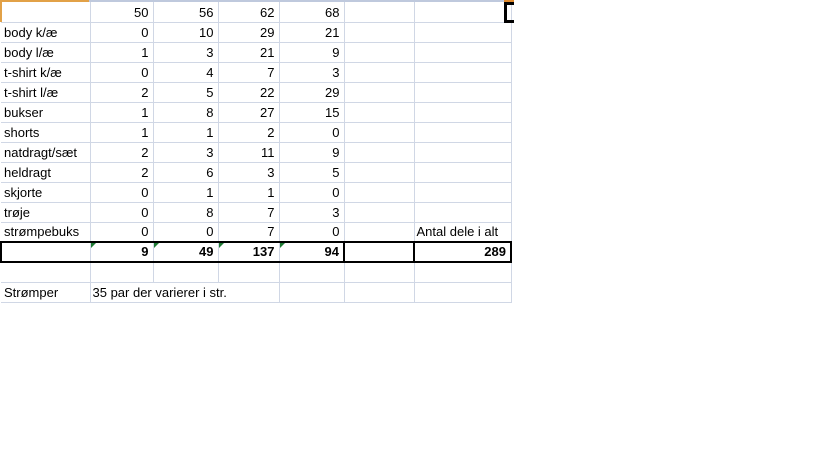  Describe the element at coordinates (249, 92) in the screenshot. I see `value-cell: 22` at that location.